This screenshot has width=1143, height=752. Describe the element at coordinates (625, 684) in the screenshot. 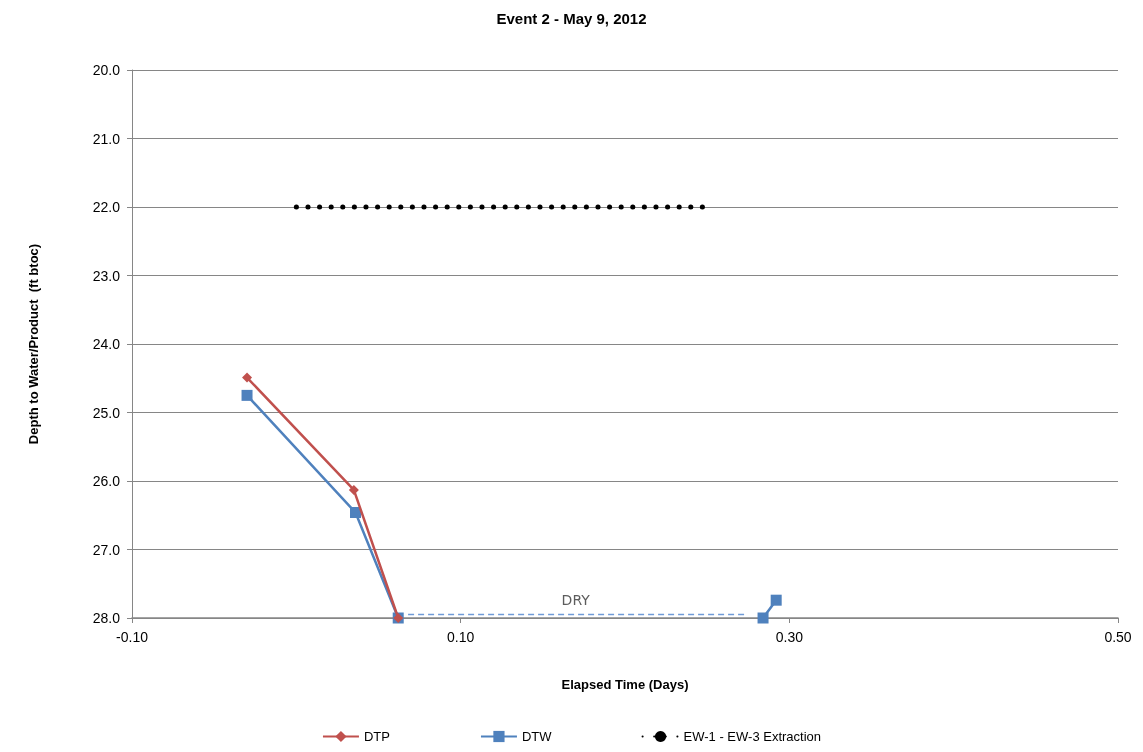

I see `x-axis-title: Elapsed Time (Days)` at that location.